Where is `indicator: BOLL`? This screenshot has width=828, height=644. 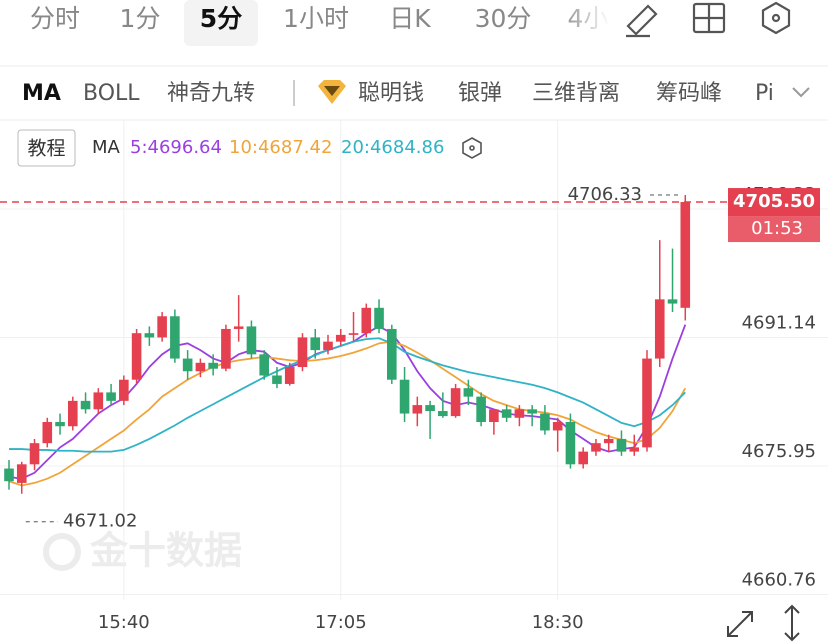 indicator: BOLL is located at coordinates (111, 93).